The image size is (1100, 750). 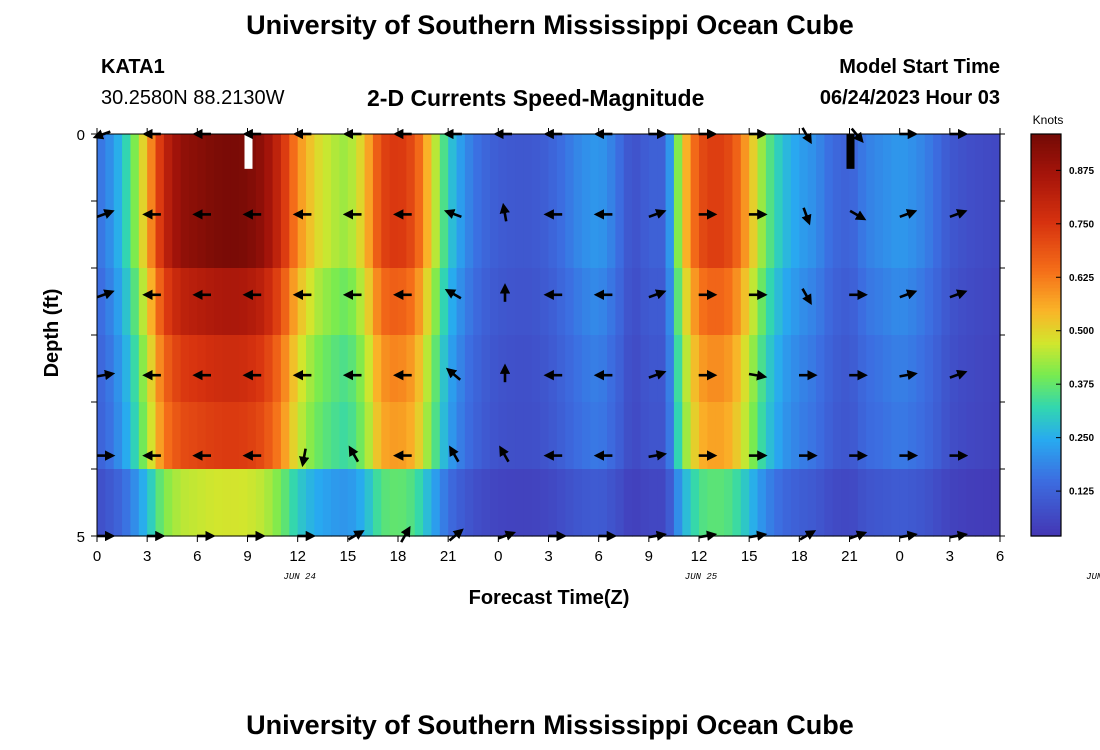 I want to click on date-label: JUN 26, so click(x=1093, y=577).